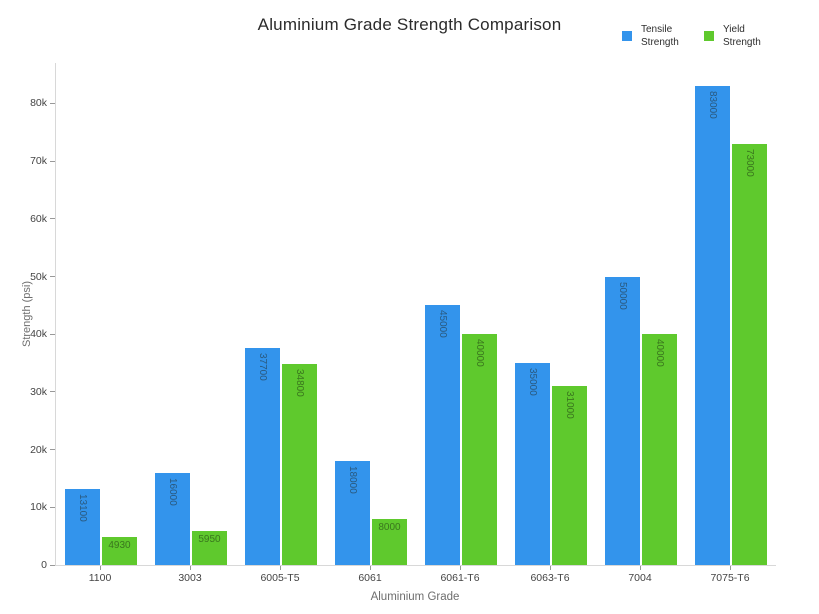 The image size is (819, 614). What do you see at coordinates (262, 366) in the screenshot?
I see `bar-value-label: 37700` at bounding box center [262, 366].